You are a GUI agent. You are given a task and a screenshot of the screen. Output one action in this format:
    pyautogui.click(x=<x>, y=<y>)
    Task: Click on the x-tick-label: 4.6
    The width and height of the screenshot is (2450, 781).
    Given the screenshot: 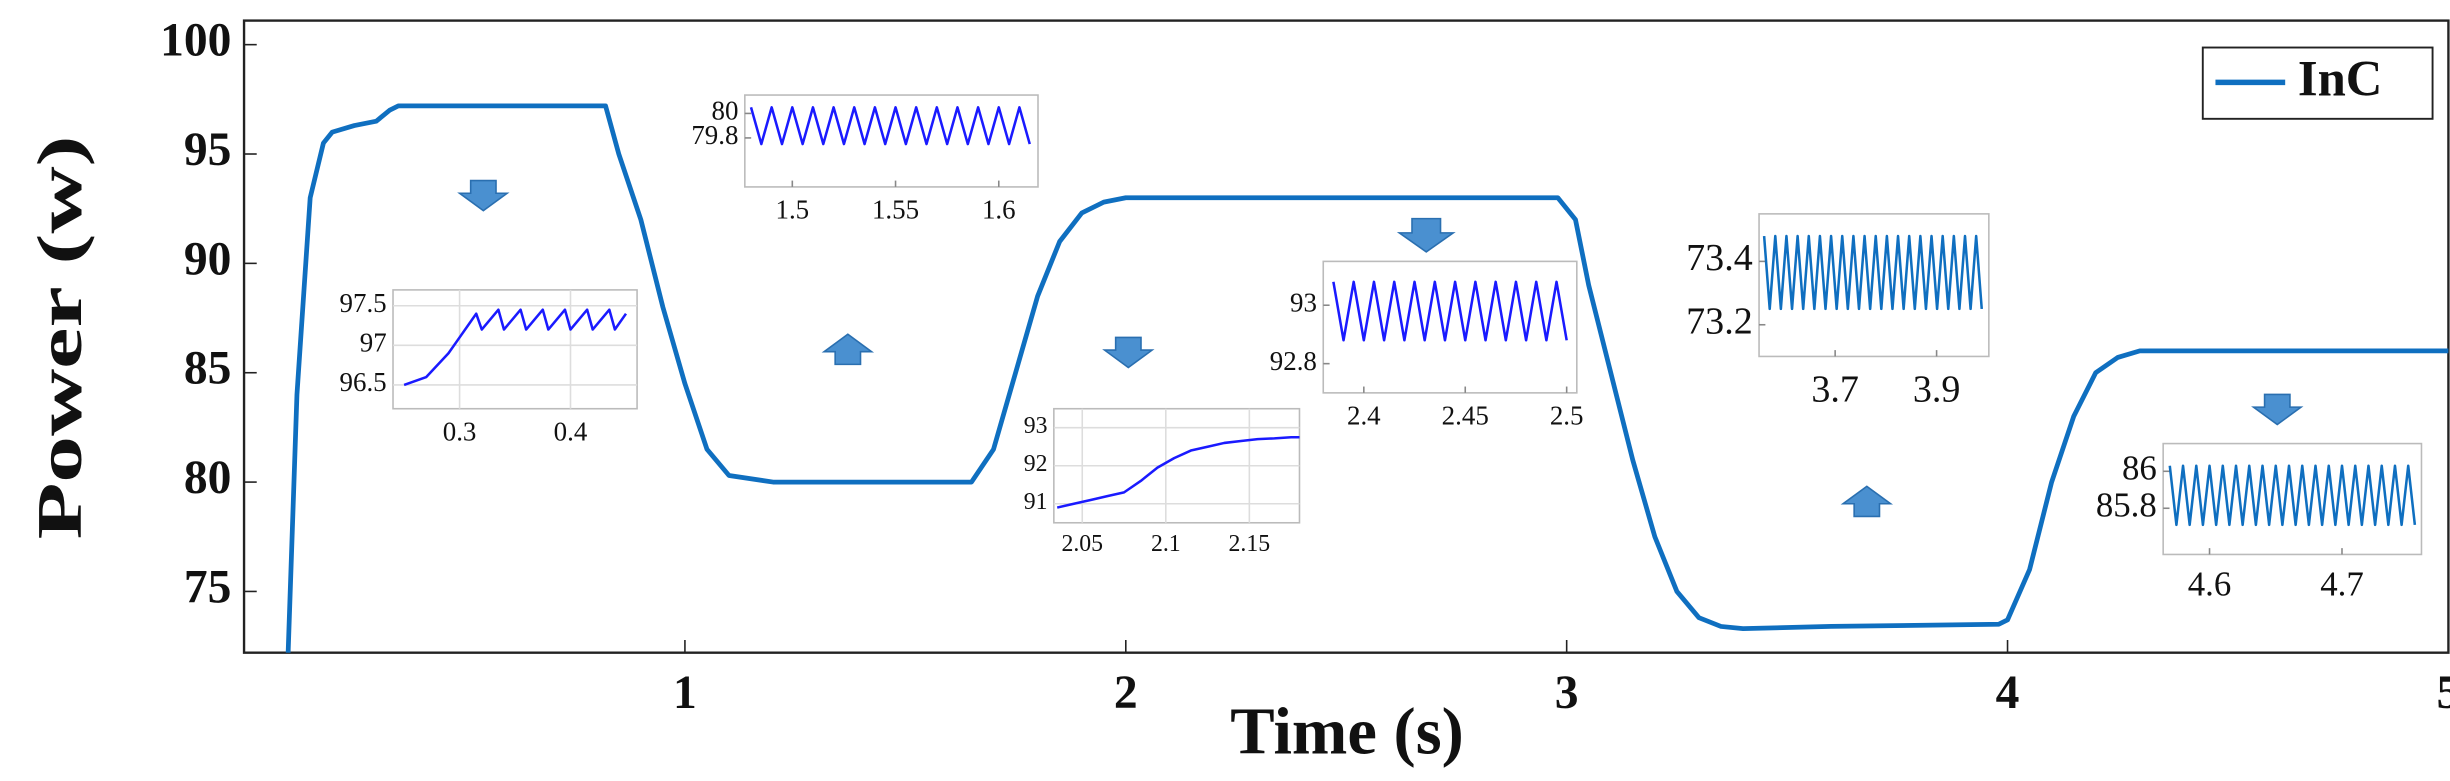 What is the action you would take?
    pyautogui.click(x=2210, y=584)
    